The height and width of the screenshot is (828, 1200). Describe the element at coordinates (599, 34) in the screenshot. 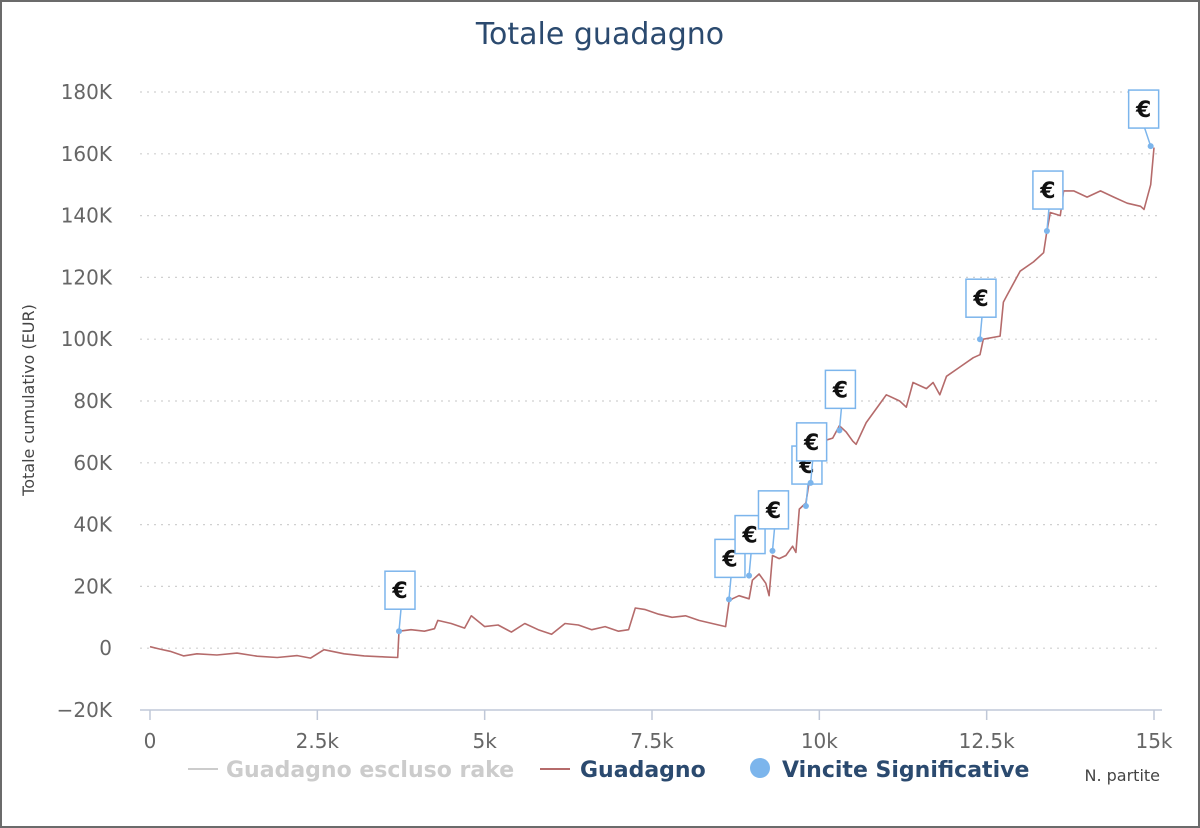

I see `chart-title: Totale guadagno` at that location.